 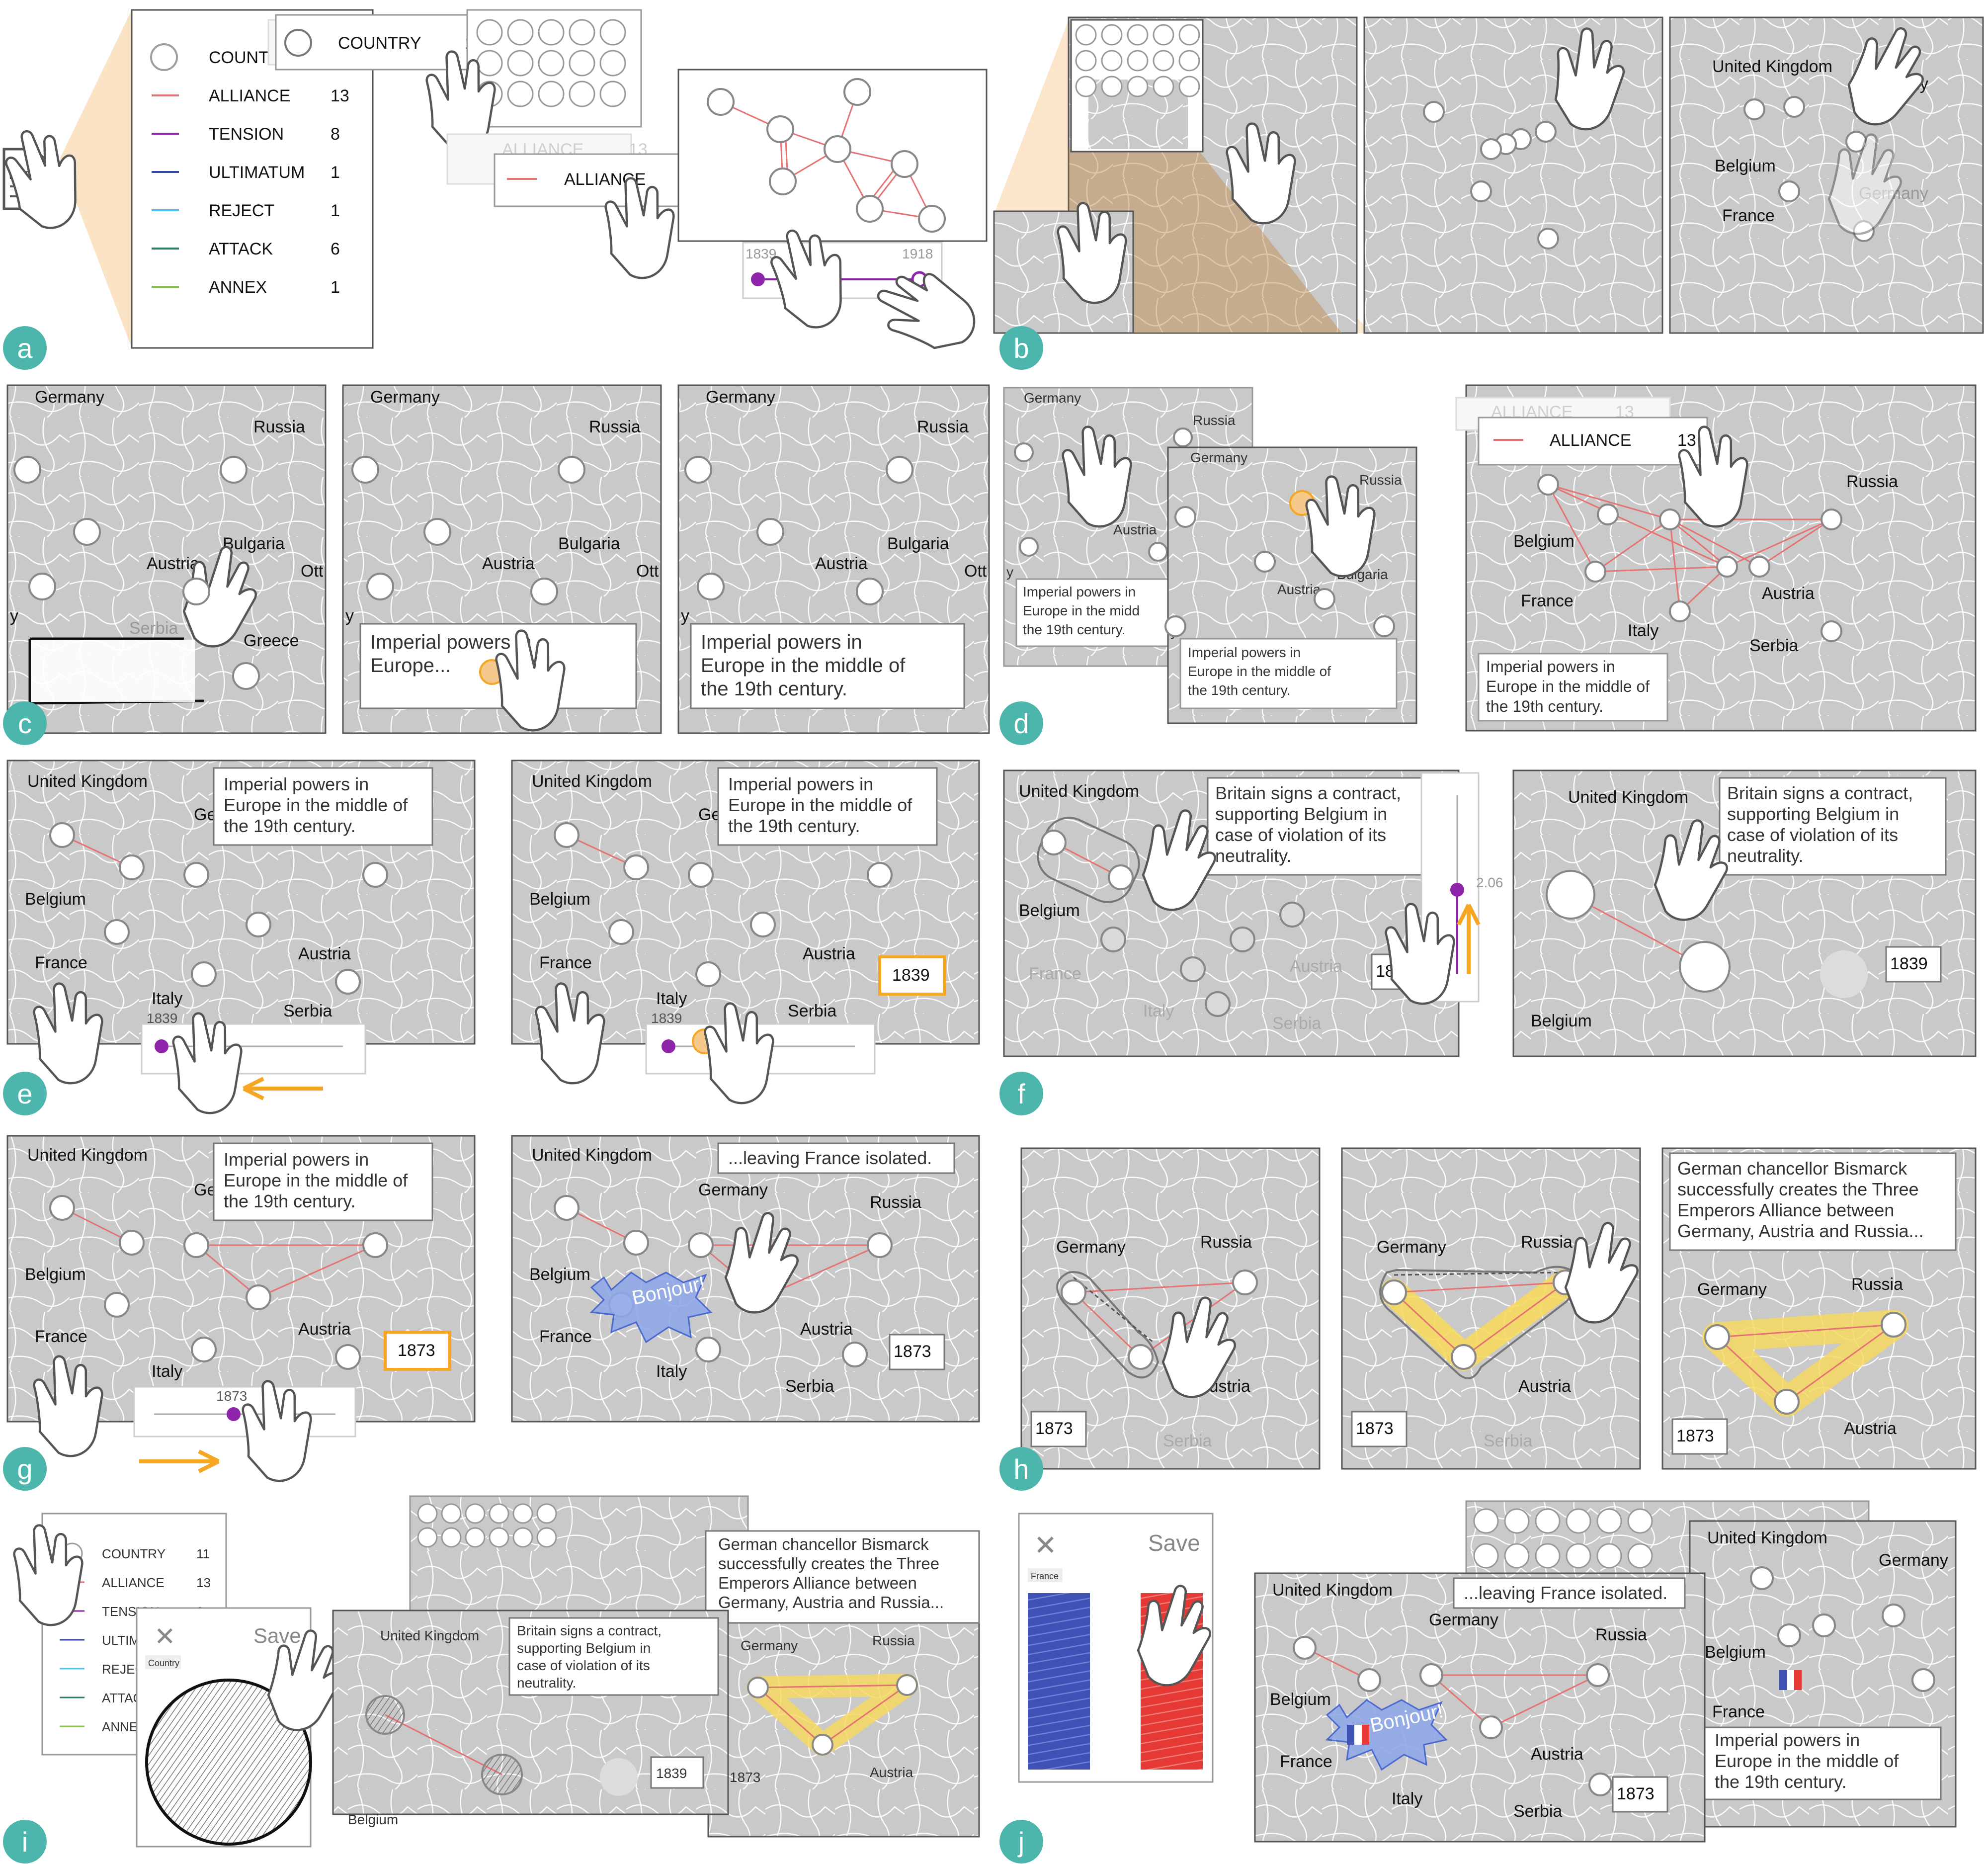 I want to click on editor-save-button: Save, so click(x=277, y=1635).